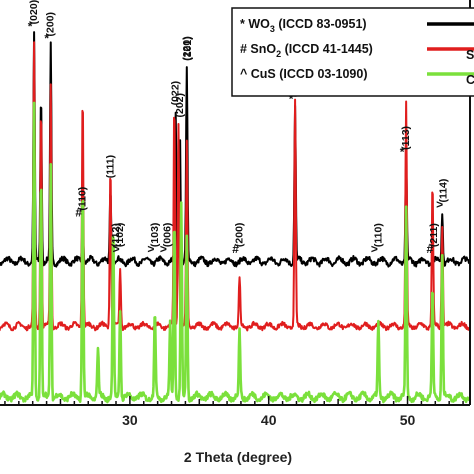 This screenshot has height=474, width=474. Describe the element at coordinates (180, 105) in the screenshot. I see `peak-label: (202)` at that location.